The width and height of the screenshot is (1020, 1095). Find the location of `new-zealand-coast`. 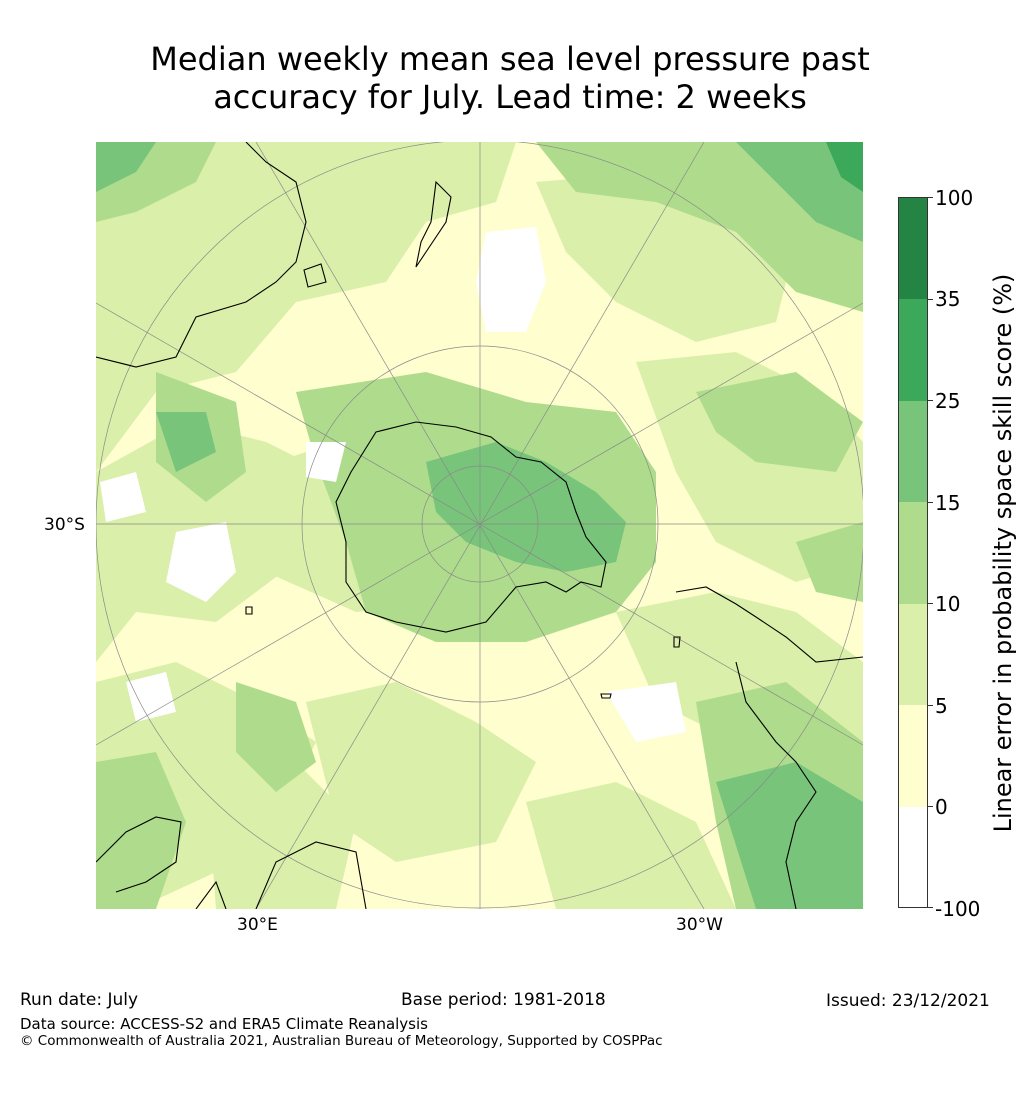

new-zealand-coast is located at coordinates (433, 224).